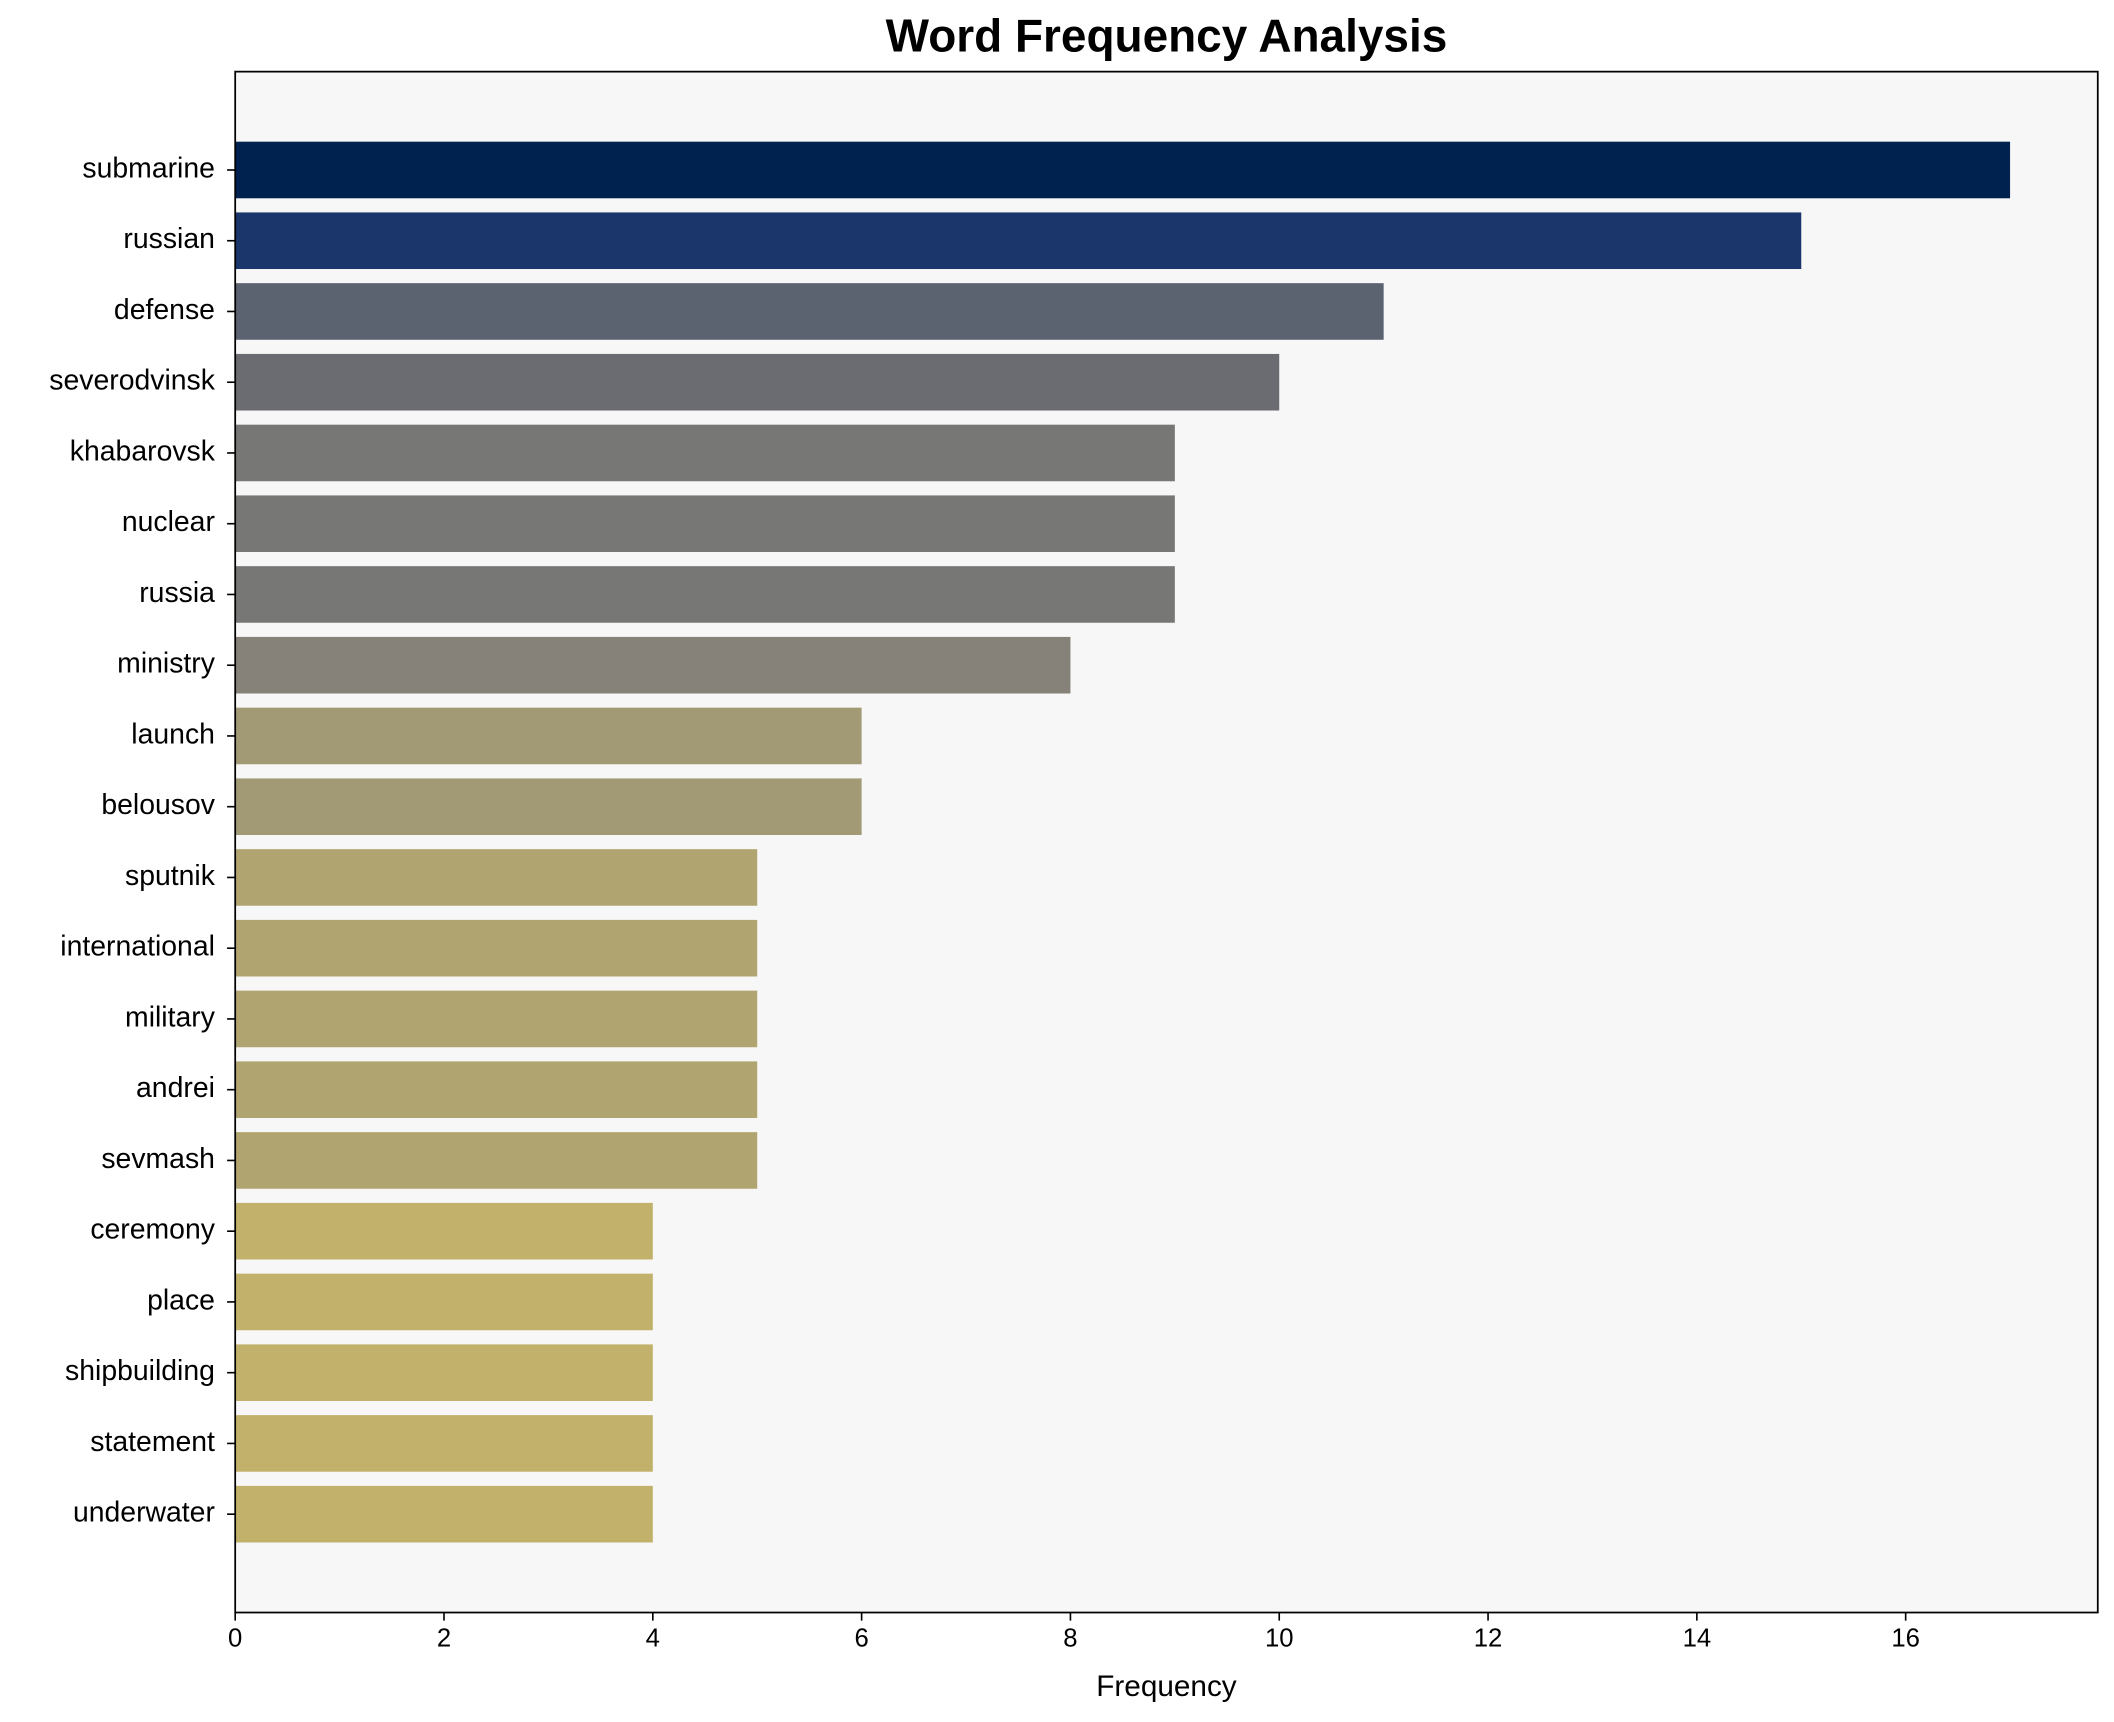 Image resolution: width=2114 pixels, height=1722 pixels. Describe the element at coordinates (1167, 35) in the screenshot. I see `chart-title: Word Frequency Analysis` at that location.